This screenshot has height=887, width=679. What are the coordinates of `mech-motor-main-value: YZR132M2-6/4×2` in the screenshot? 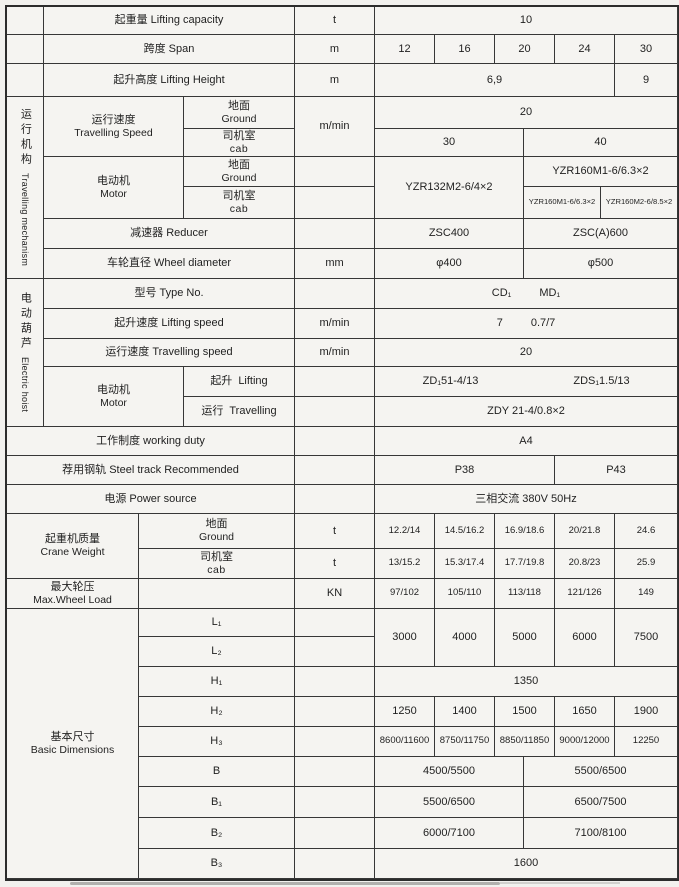 It's located at (449, 188).